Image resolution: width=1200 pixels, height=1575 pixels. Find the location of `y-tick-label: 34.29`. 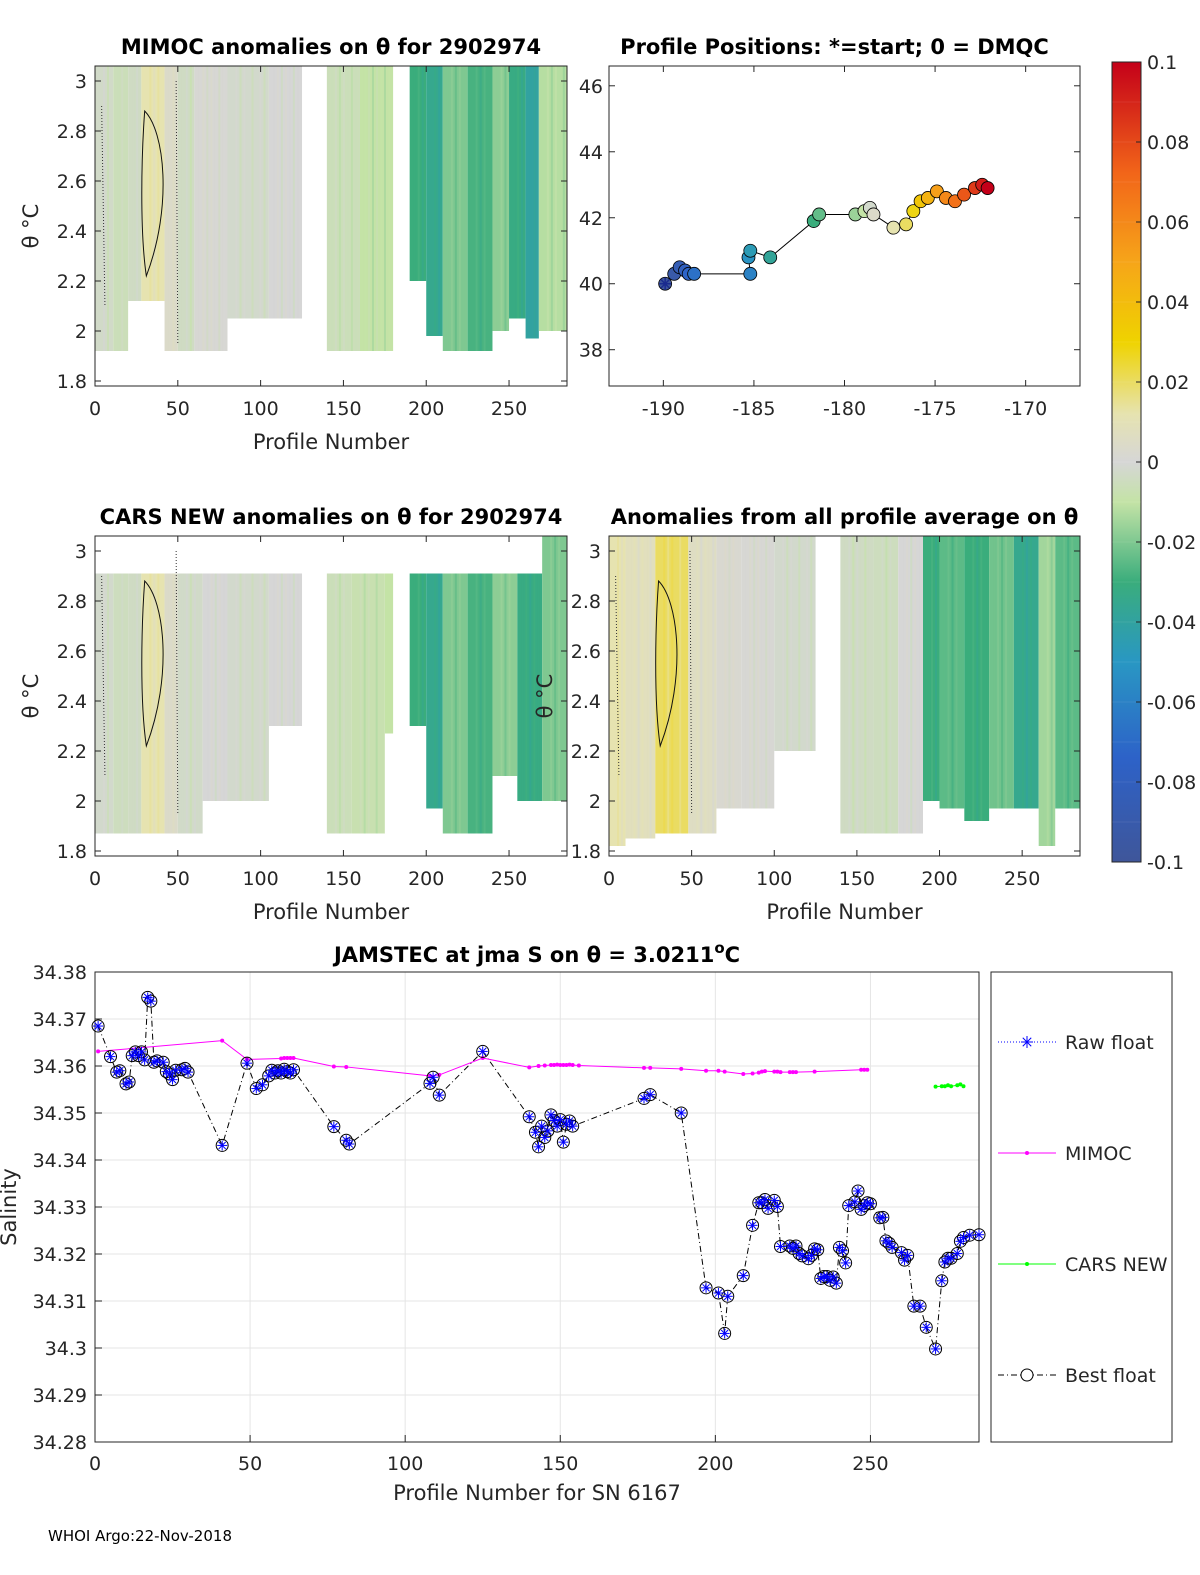

y-tick-label: 34.29 is located at coordinates (60, 1396).